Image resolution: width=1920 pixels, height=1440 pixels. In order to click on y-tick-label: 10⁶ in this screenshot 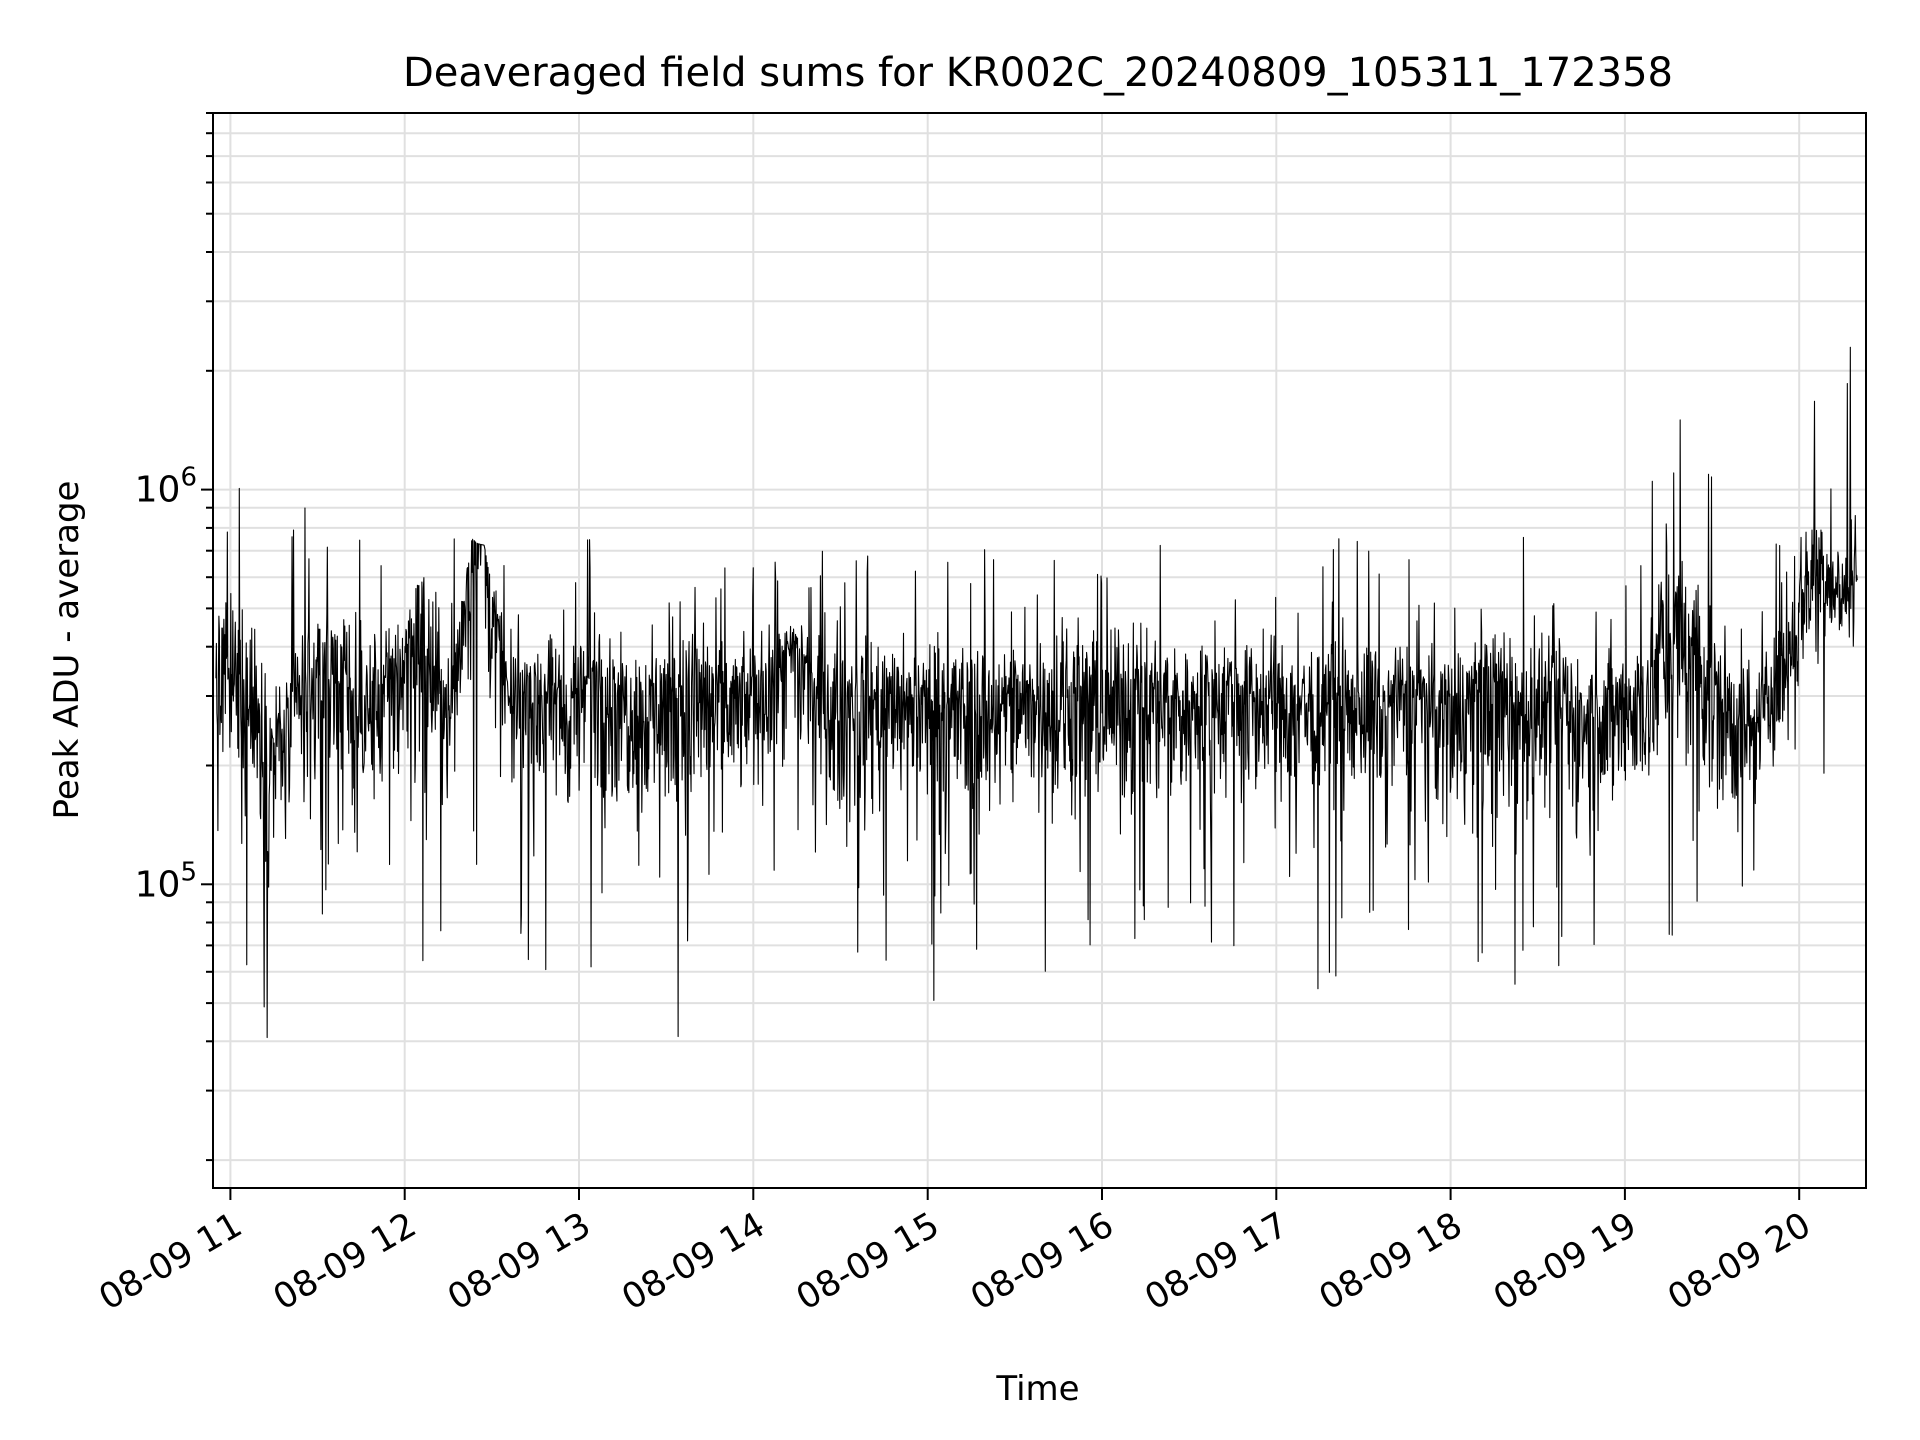, I will do `click(166, 487)`.